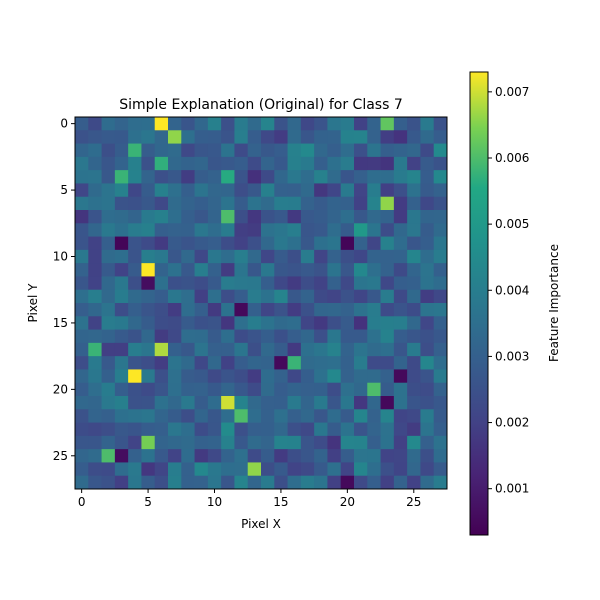  What do you see at coordinates (479, 303) in the screenshot?
I see `colorbar` at bounding box center [479, 303].